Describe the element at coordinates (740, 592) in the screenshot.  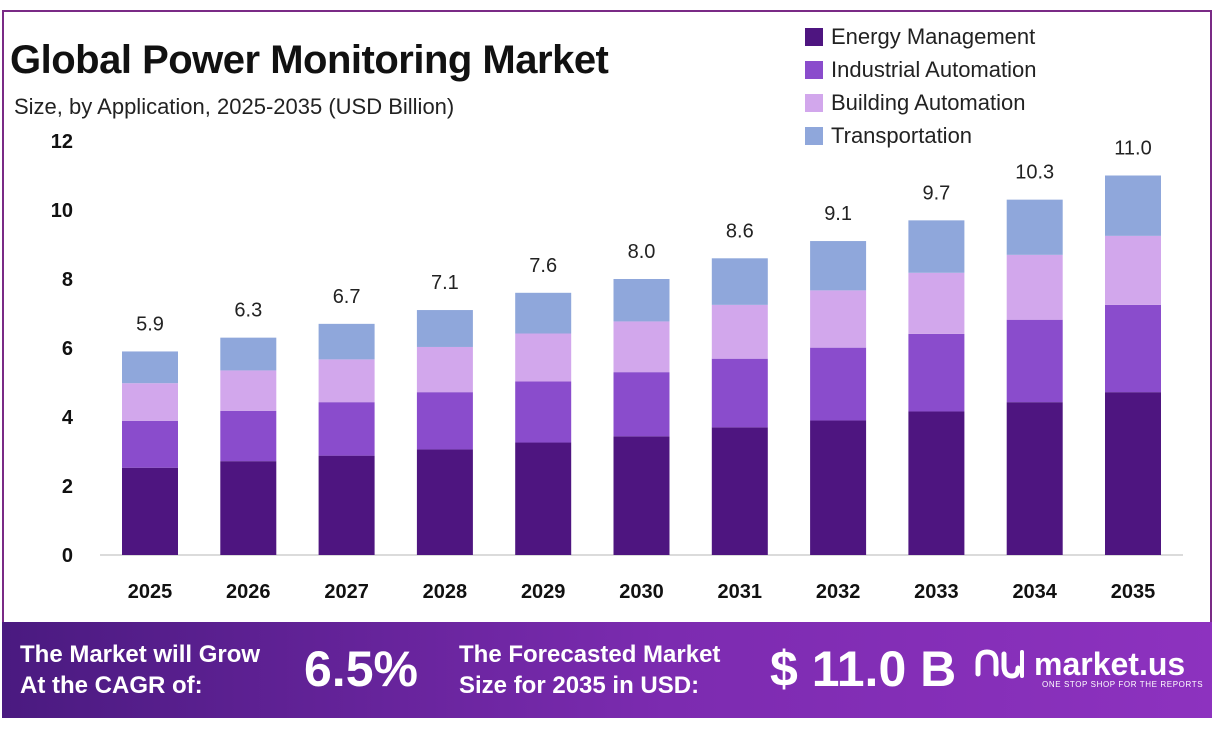
I see `x-tick-label: 2031` at that location.